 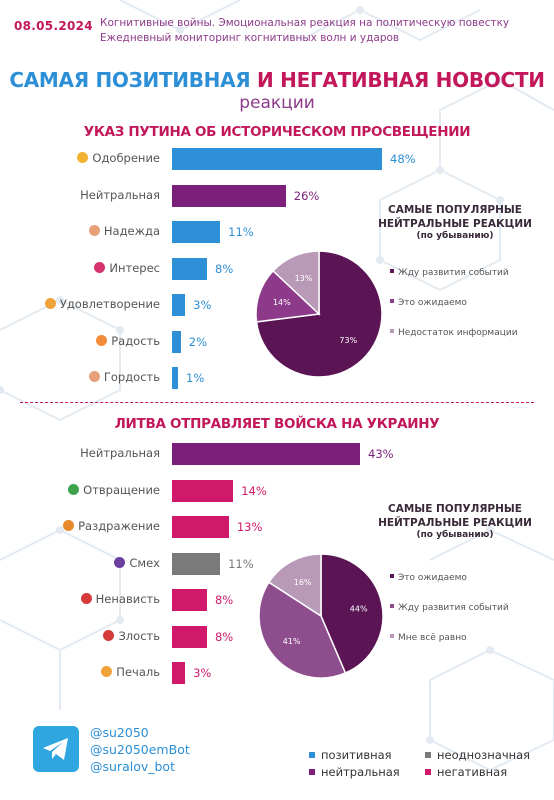 I want to click on handle-3: @suralov_bot, so click(x=132, y=766).